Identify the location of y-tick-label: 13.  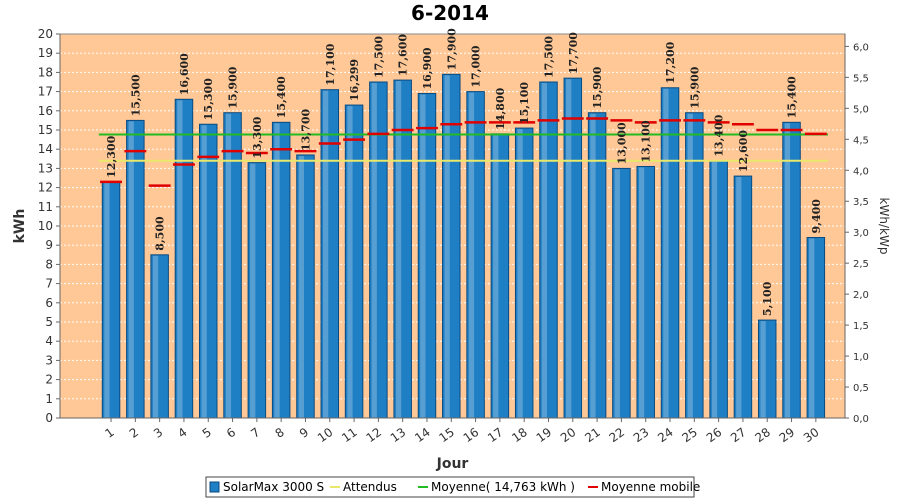
(45, 168).